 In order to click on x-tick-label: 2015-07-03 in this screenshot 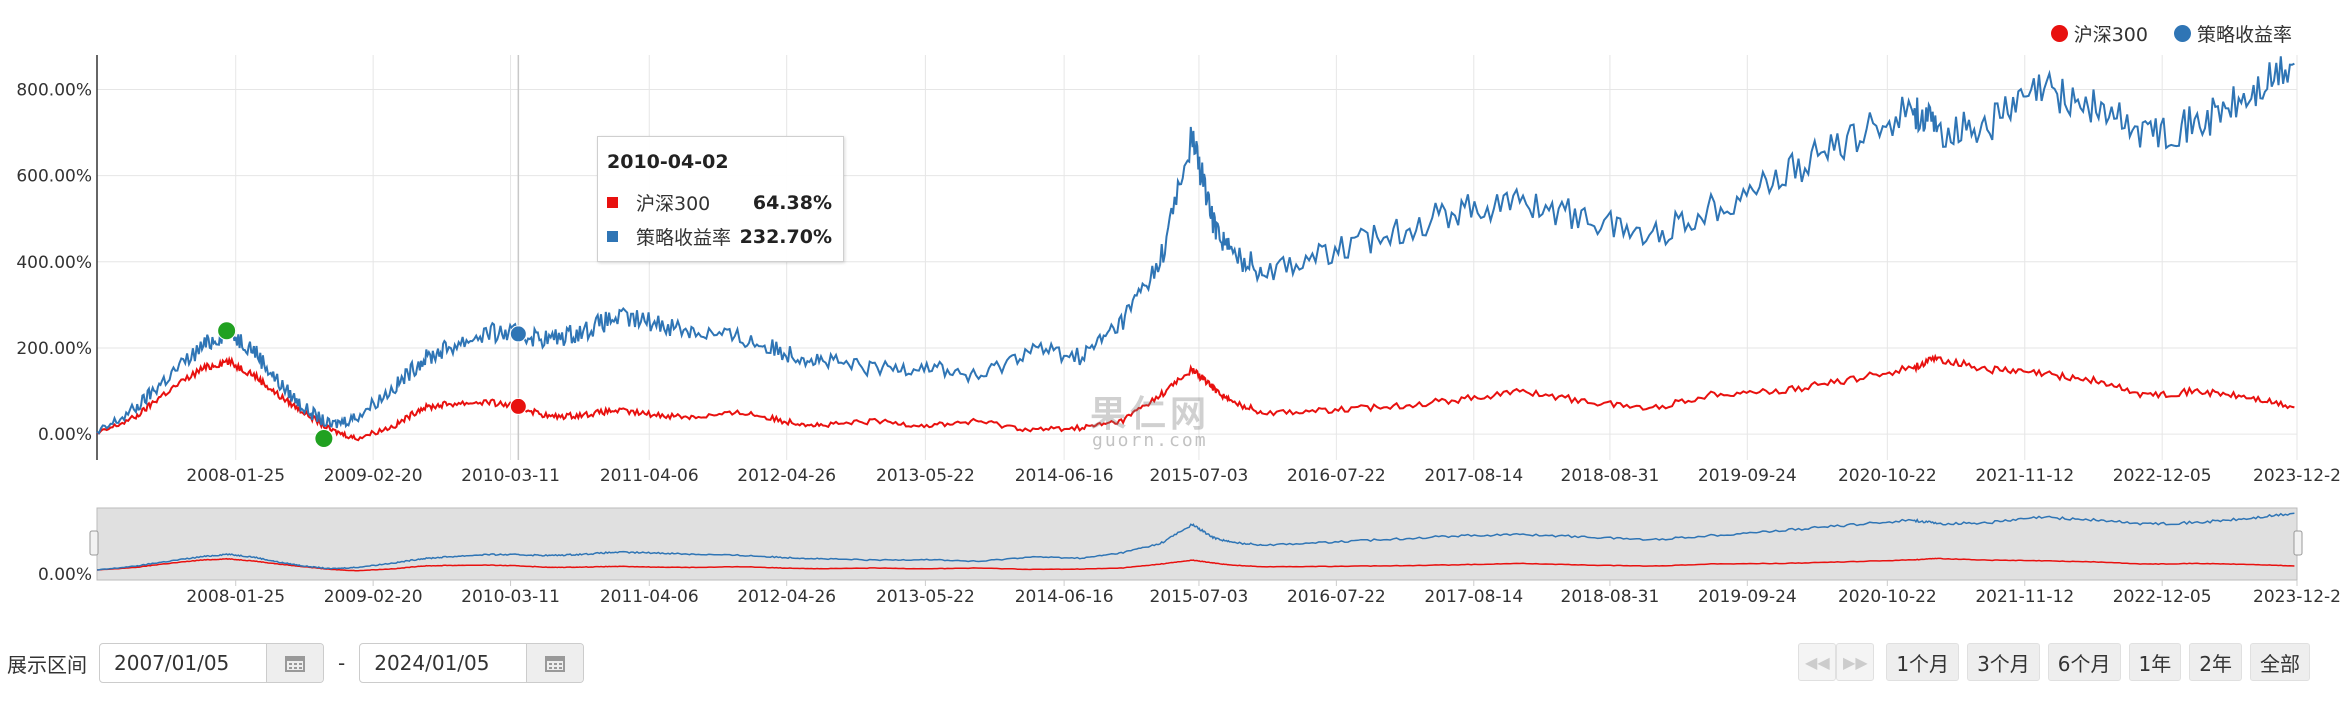, I will do `click(1199, 476)`.